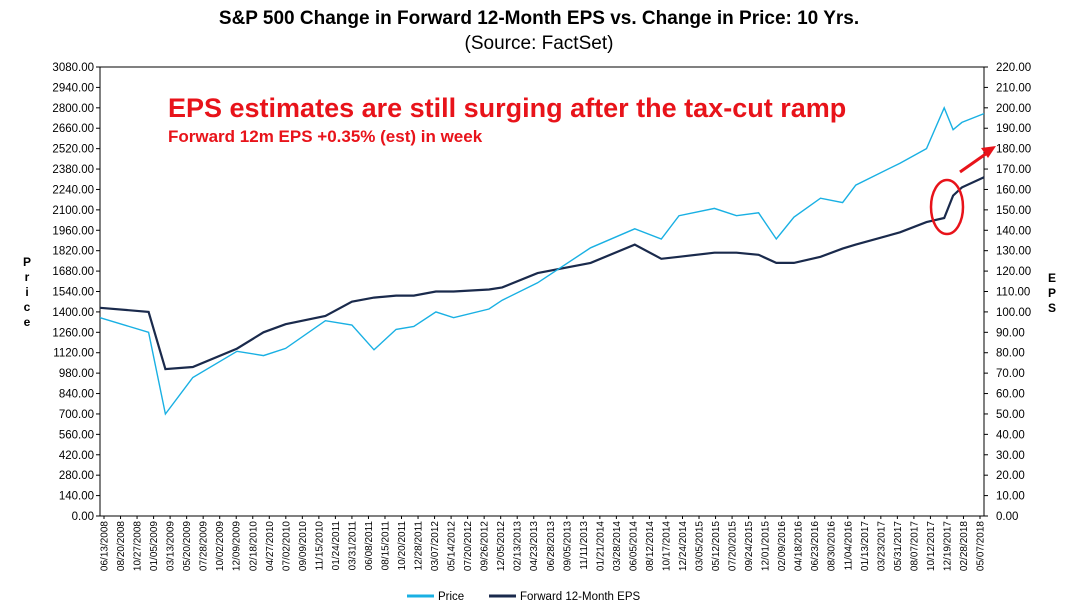 This screenshot has height=611, width=1079. I want to click on left-tick-label: 1820.00, so click(73, 252).